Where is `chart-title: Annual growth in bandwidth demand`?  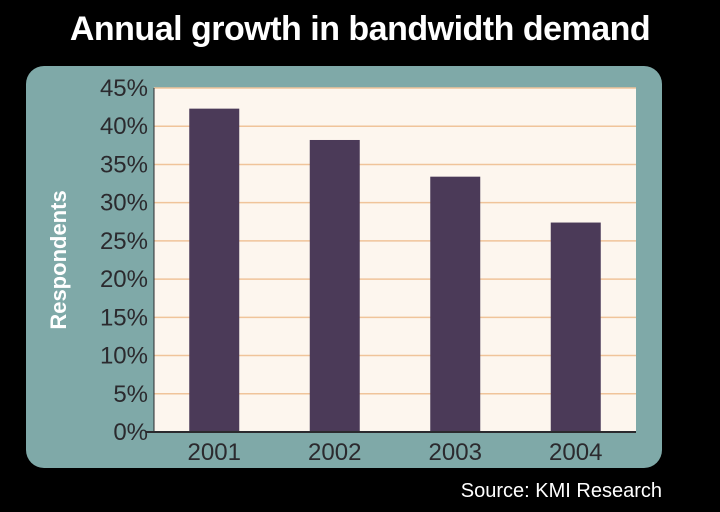
chart-title: Annual growth in bandwidth demand is located at coordinates (360, 29).